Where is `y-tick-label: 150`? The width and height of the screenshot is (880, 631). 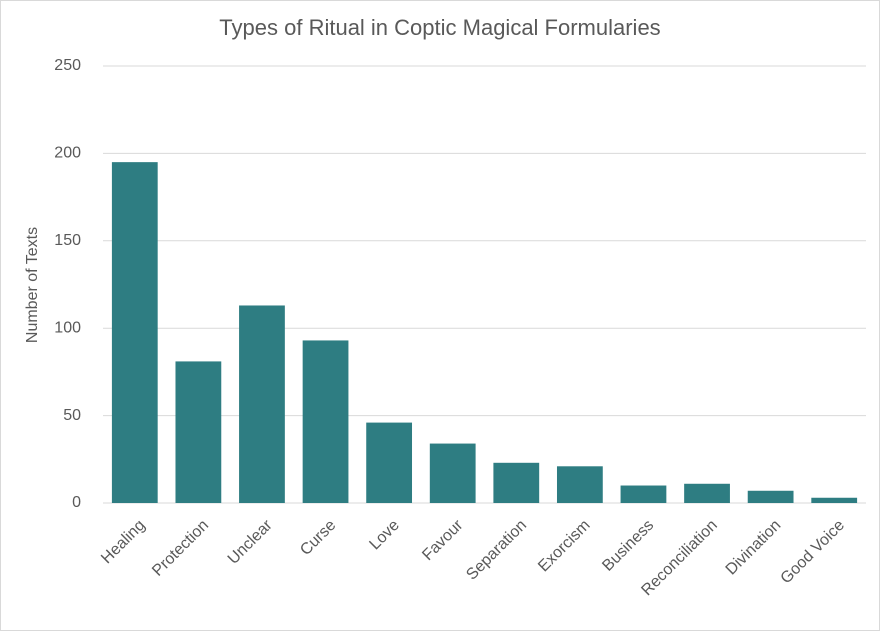
y-tick-label: 150 is located at coordinates (67, 240).